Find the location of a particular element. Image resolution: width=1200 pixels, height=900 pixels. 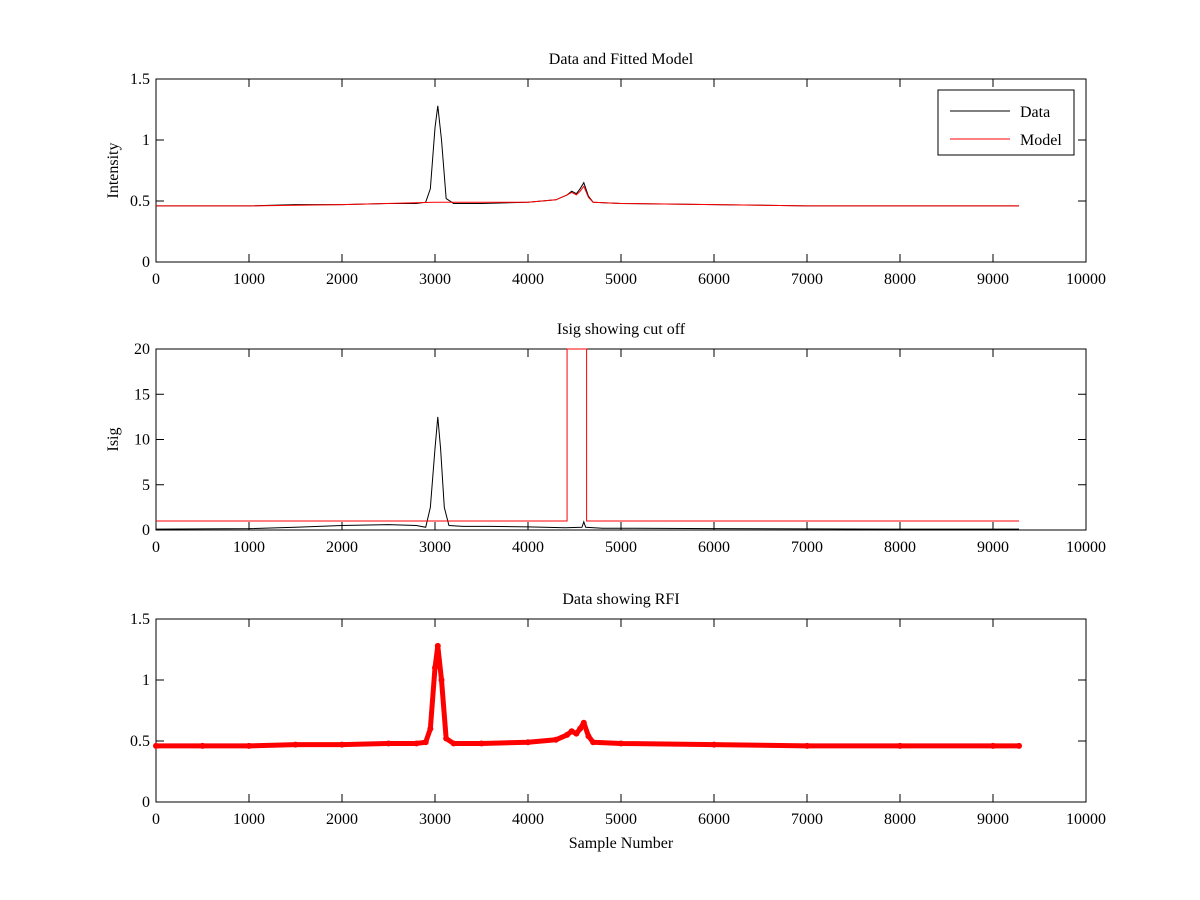

y-tick-label: 20 is located at coordinates (142, 349).